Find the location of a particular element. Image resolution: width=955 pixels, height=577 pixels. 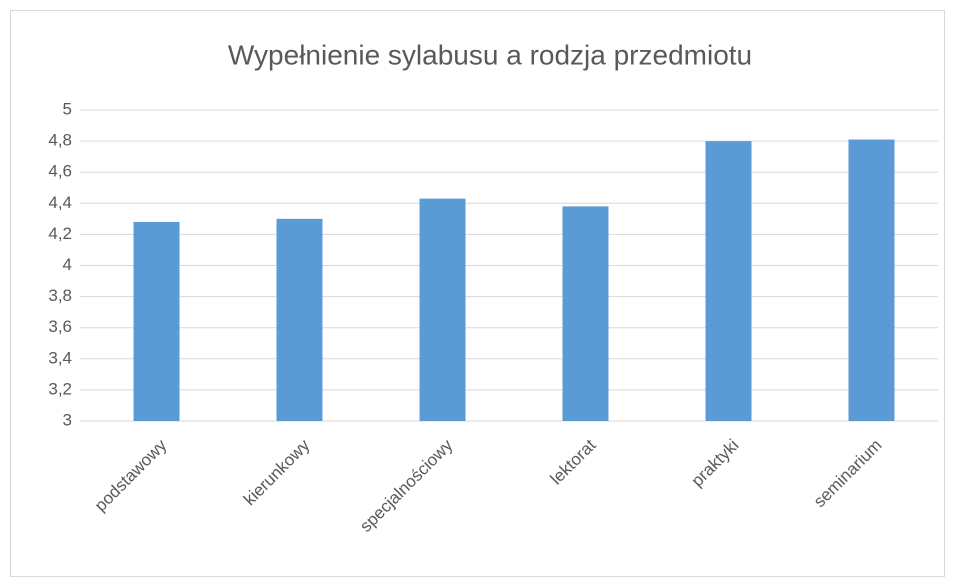

y-tick-label: 4,2 is located at coordinates (60, 233).